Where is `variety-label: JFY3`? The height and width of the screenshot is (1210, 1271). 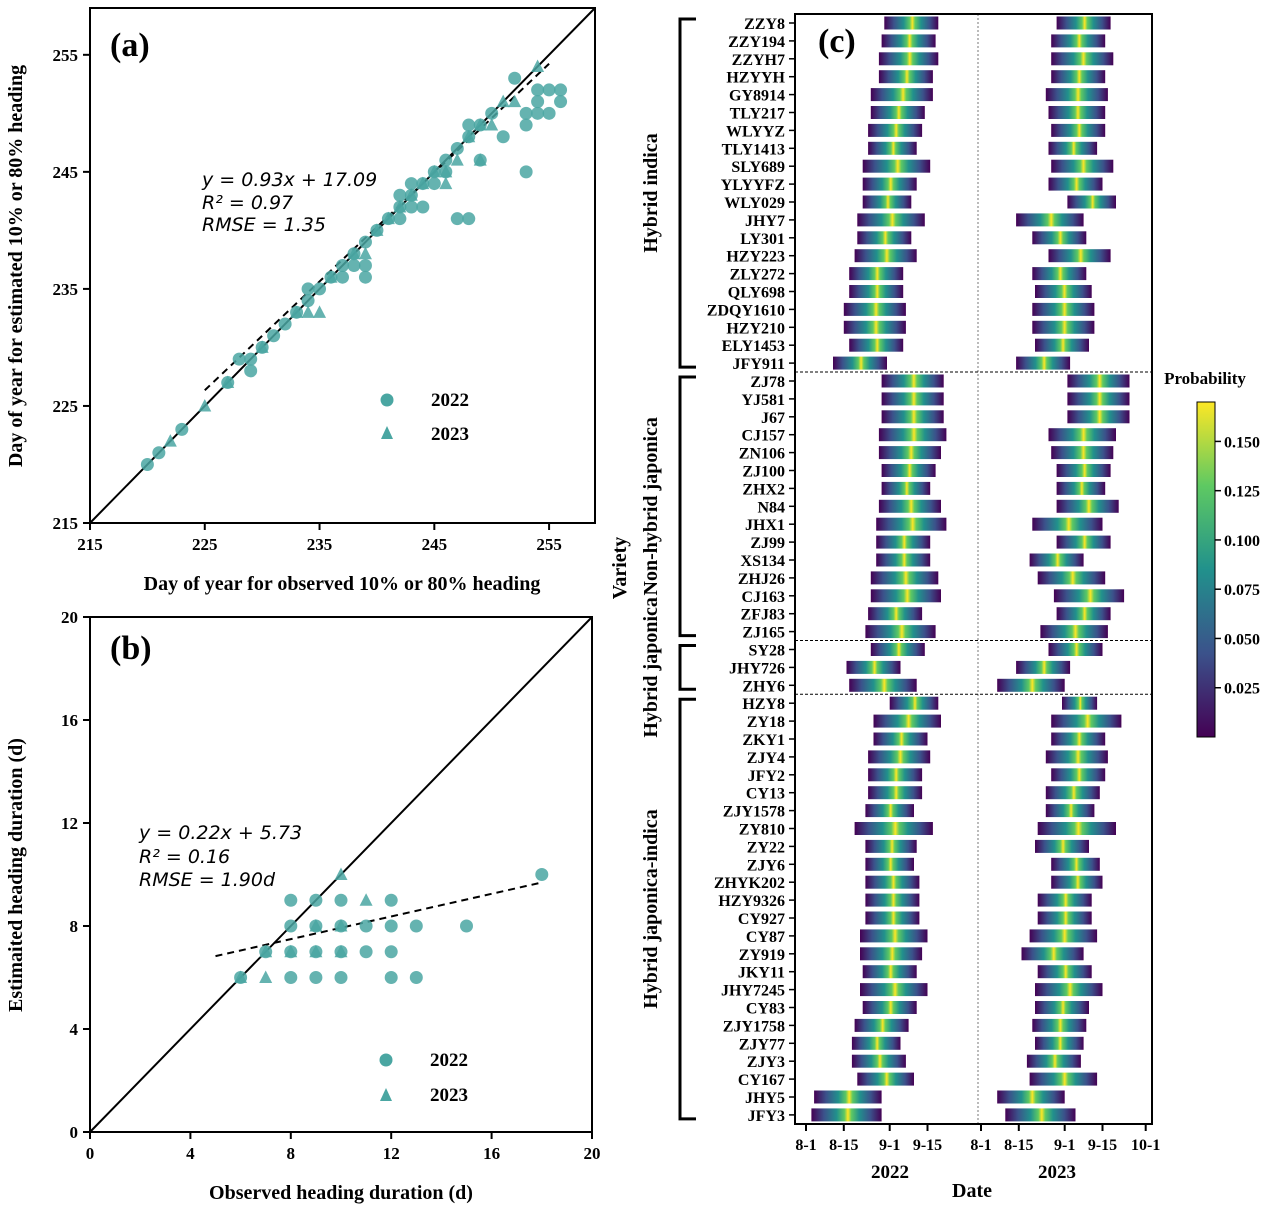 variety-label: JFY3 is located at coordinates (766, 1116).